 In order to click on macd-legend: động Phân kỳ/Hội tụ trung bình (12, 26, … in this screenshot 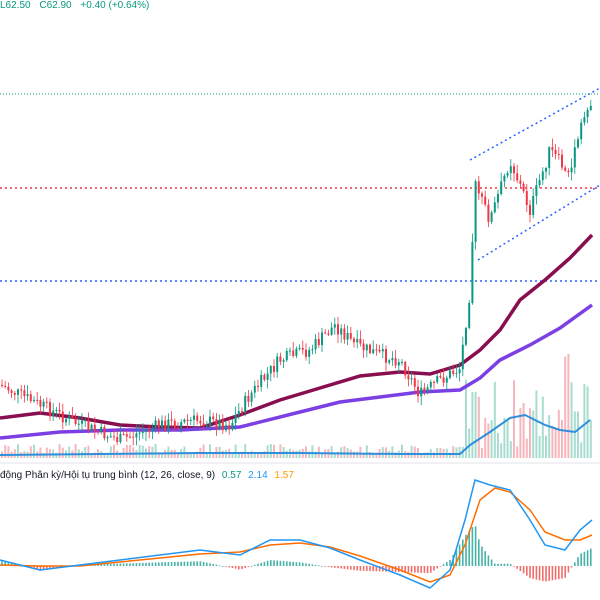, I will do `click(147, 475)`.